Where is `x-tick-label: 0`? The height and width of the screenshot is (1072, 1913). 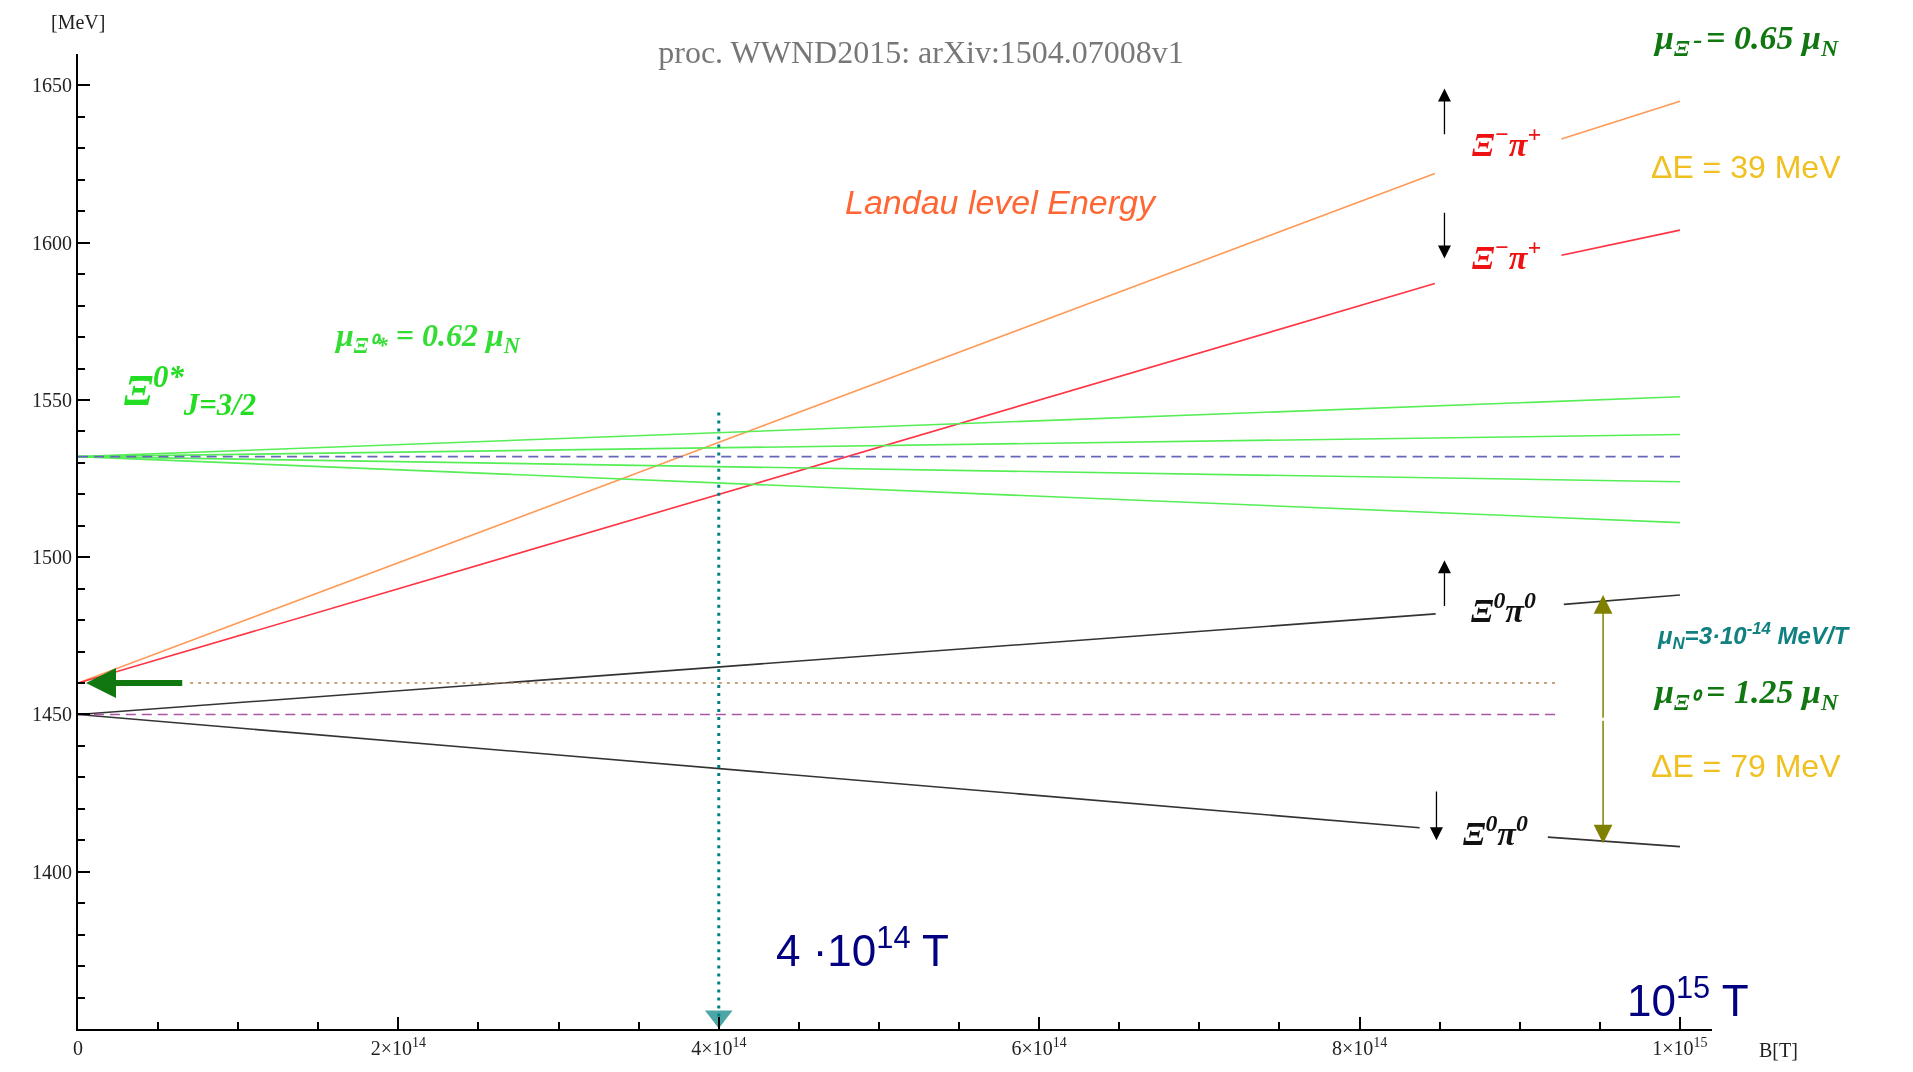
x-tick-label: 0 is located at coordinates (78, 1048).